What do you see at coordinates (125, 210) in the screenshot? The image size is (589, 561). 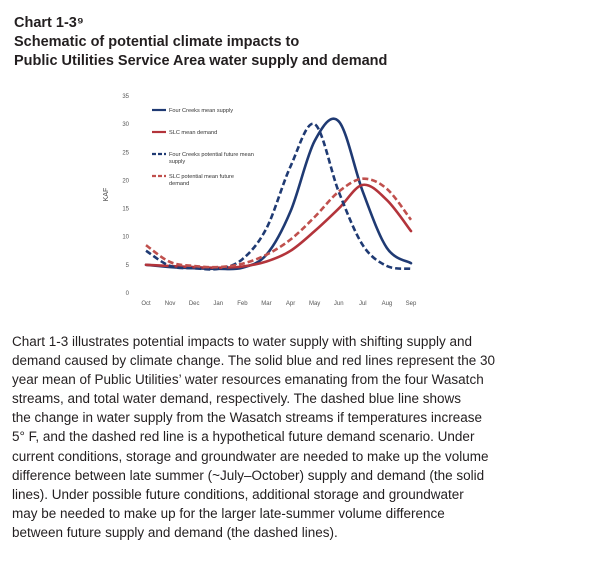 I see `y-tick-label: 15` at bounding box center [125, 210].